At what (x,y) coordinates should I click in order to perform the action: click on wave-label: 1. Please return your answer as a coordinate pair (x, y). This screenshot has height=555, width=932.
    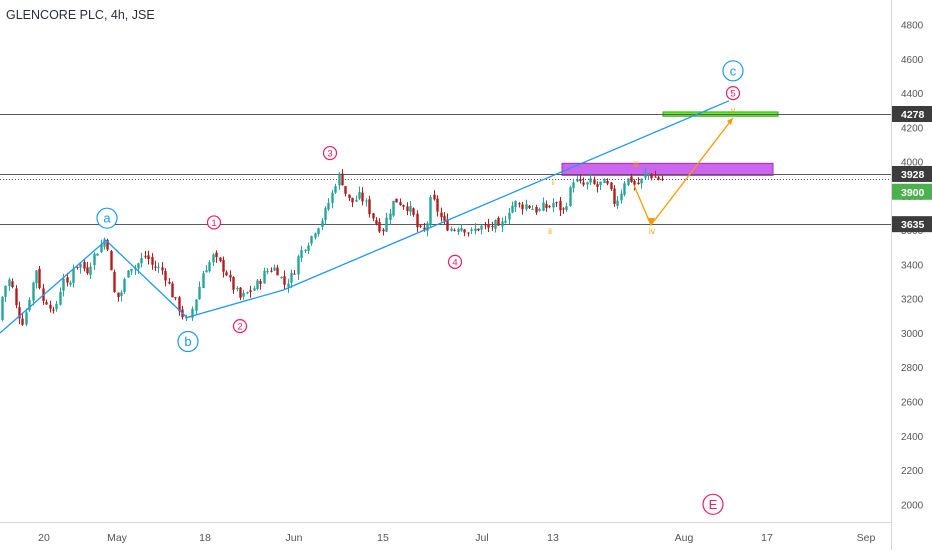
    Looking at the image, I should click on (213, 223).